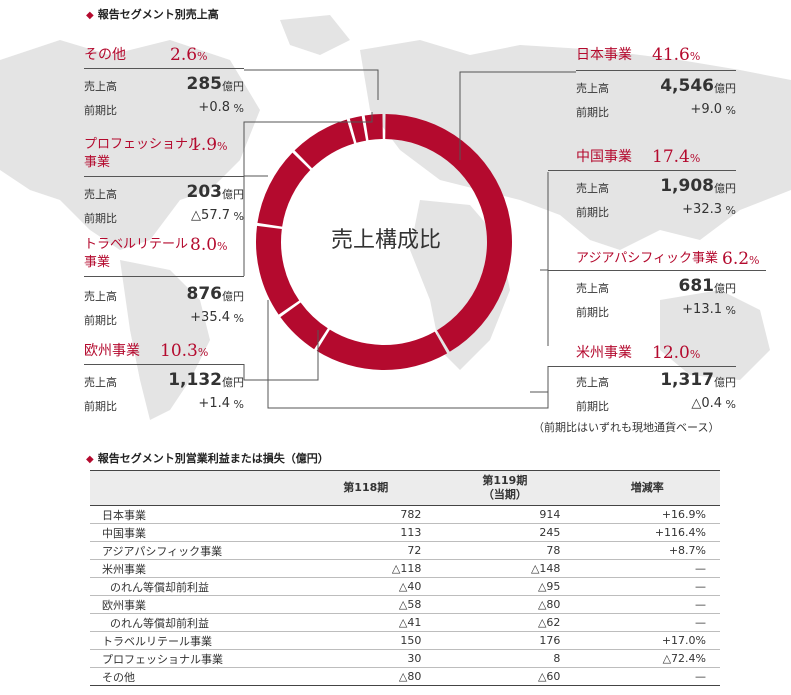 This screenshot has width=791, height=695. Describe the element at coordinates (702, 309) in the screenshot. I see `yoy-value: +13.1` at that location.